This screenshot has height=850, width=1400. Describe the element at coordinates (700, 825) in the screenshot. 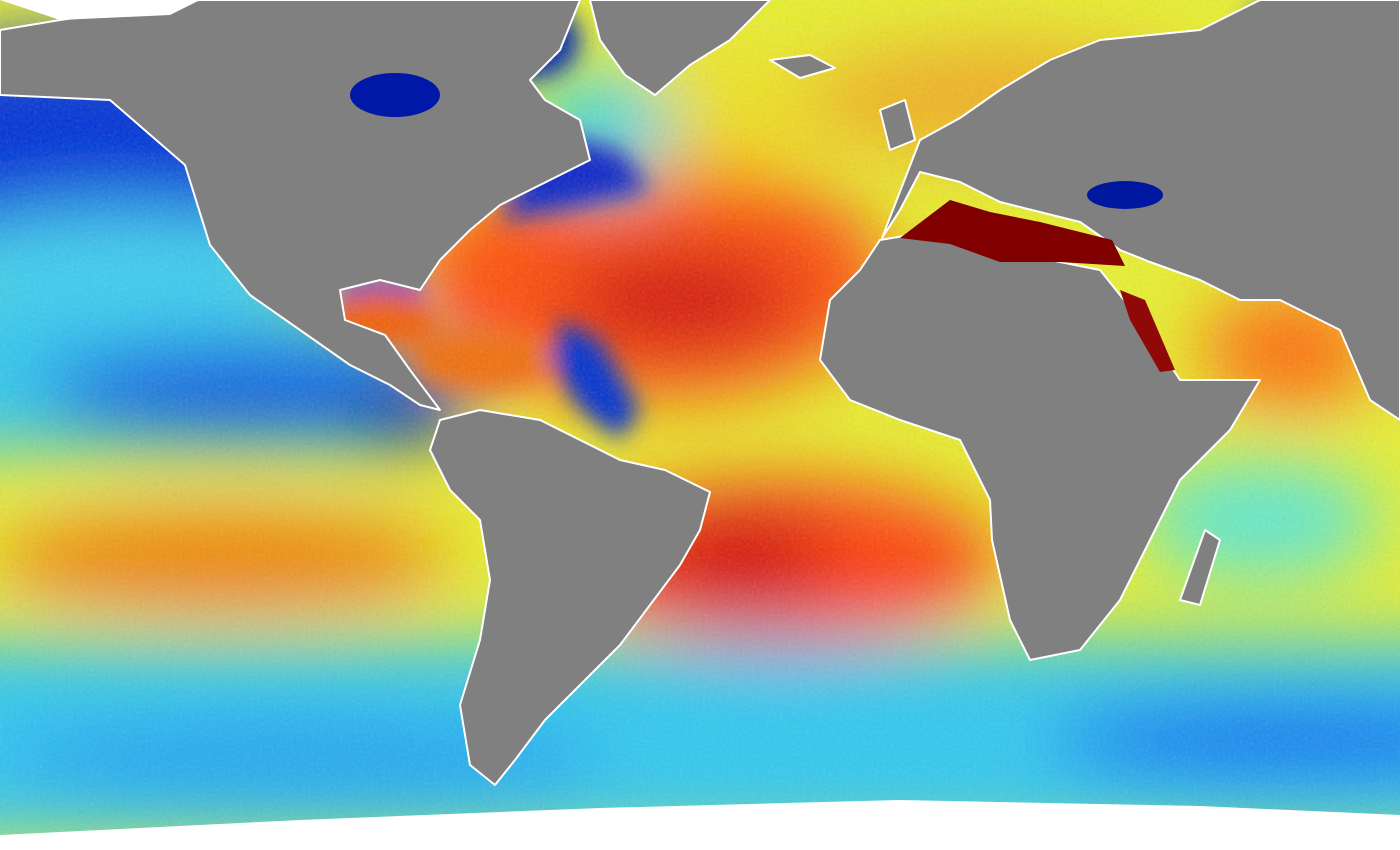

I see `antarctica` at that location.